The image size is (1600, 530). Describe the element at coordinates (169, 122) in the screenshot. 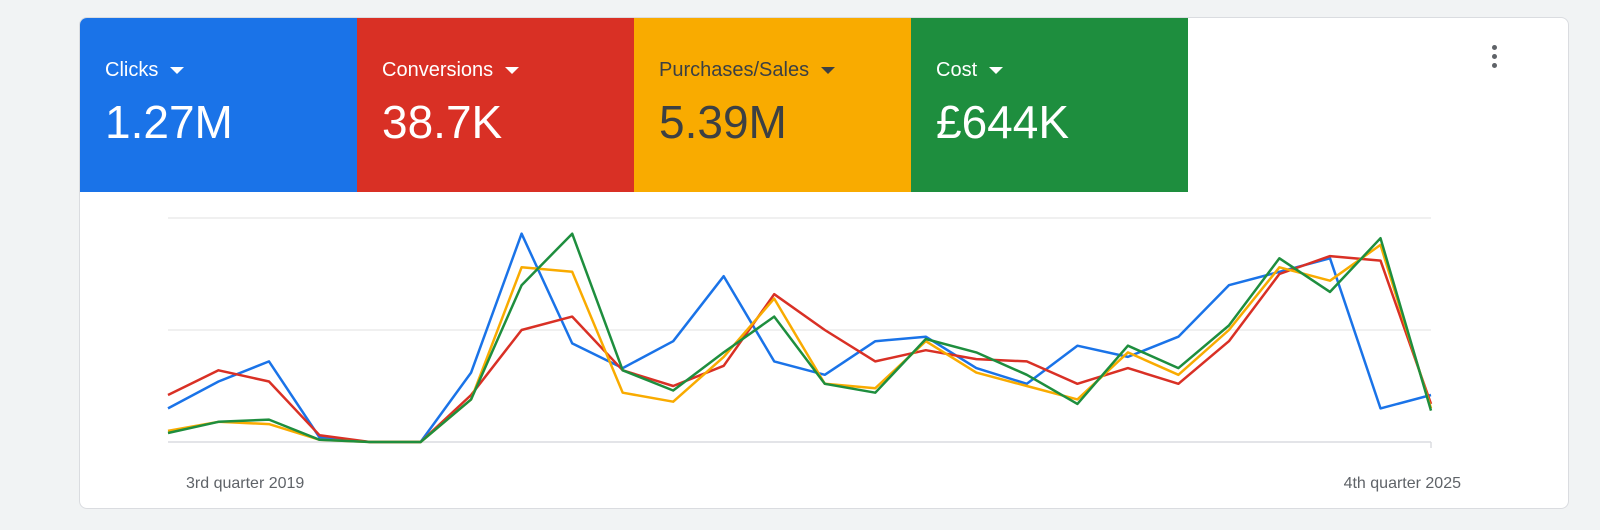

I see `metric-value: 1.27M` at that location.